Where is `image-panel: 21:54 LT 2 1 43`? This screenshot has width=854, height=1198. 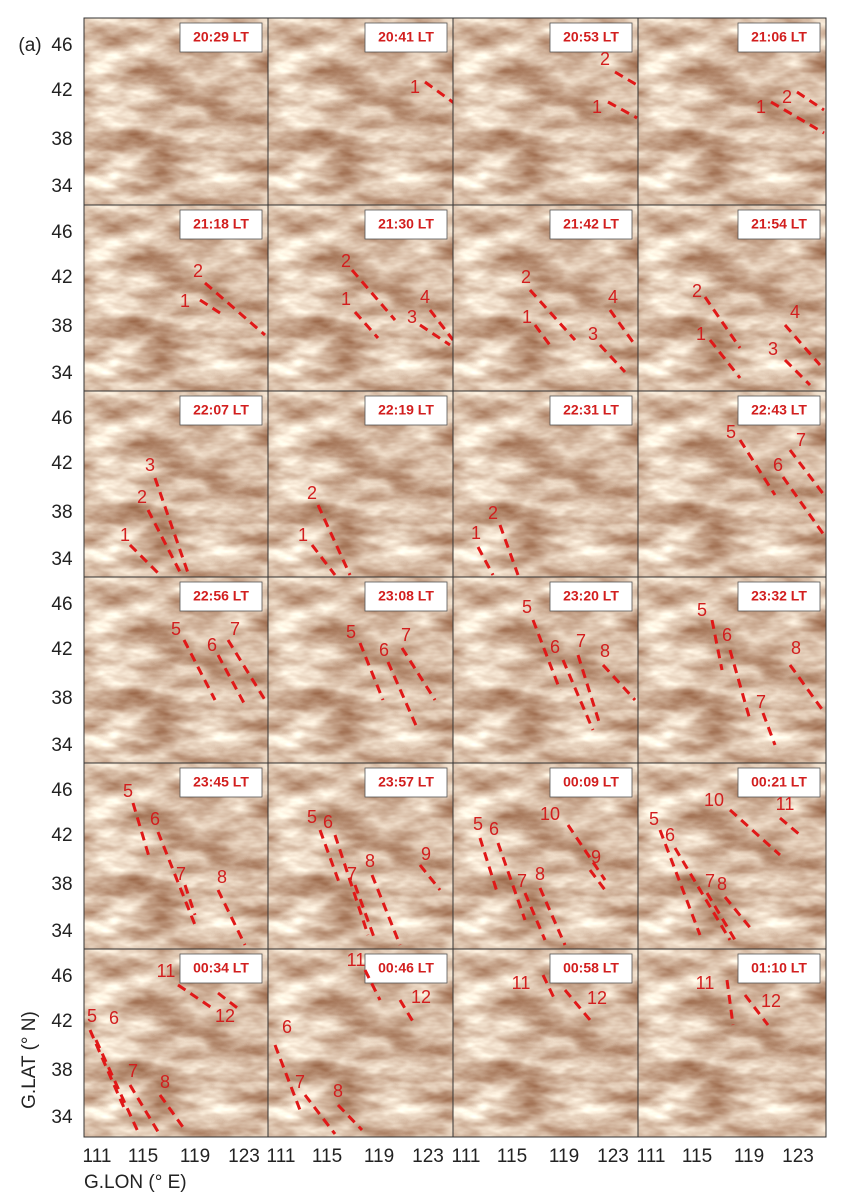 image-panel: 21:54 LT 2 1 43 is located at coordinates (732, 298).